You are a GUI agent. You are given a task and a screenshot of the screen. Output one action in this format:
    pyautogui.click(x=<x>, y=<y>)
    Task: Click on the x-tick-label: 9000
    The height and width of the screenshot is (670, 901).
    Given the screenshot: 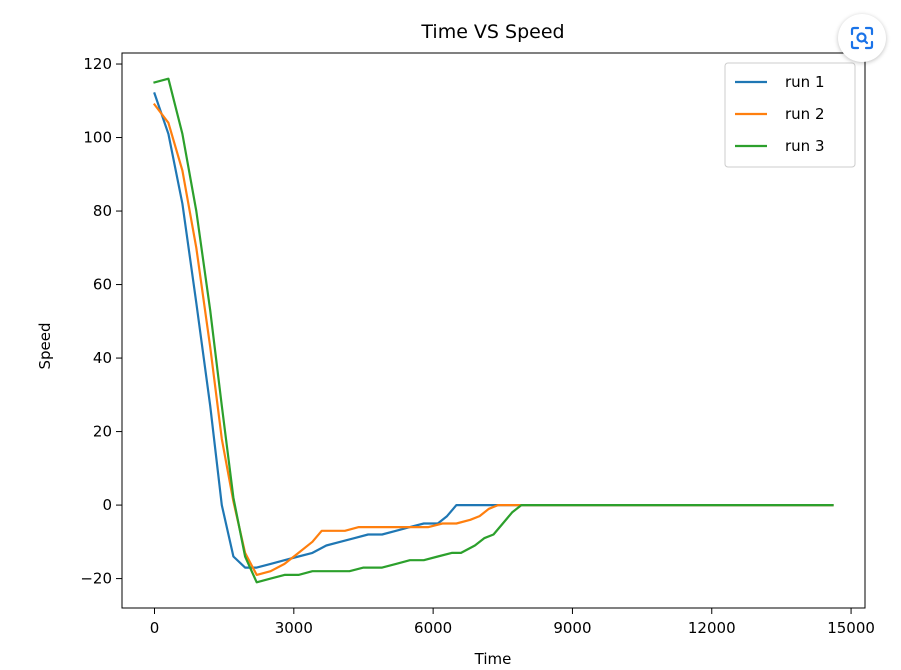 What is the action you would take?
    pyautogui.click(x=572, y=628)
    